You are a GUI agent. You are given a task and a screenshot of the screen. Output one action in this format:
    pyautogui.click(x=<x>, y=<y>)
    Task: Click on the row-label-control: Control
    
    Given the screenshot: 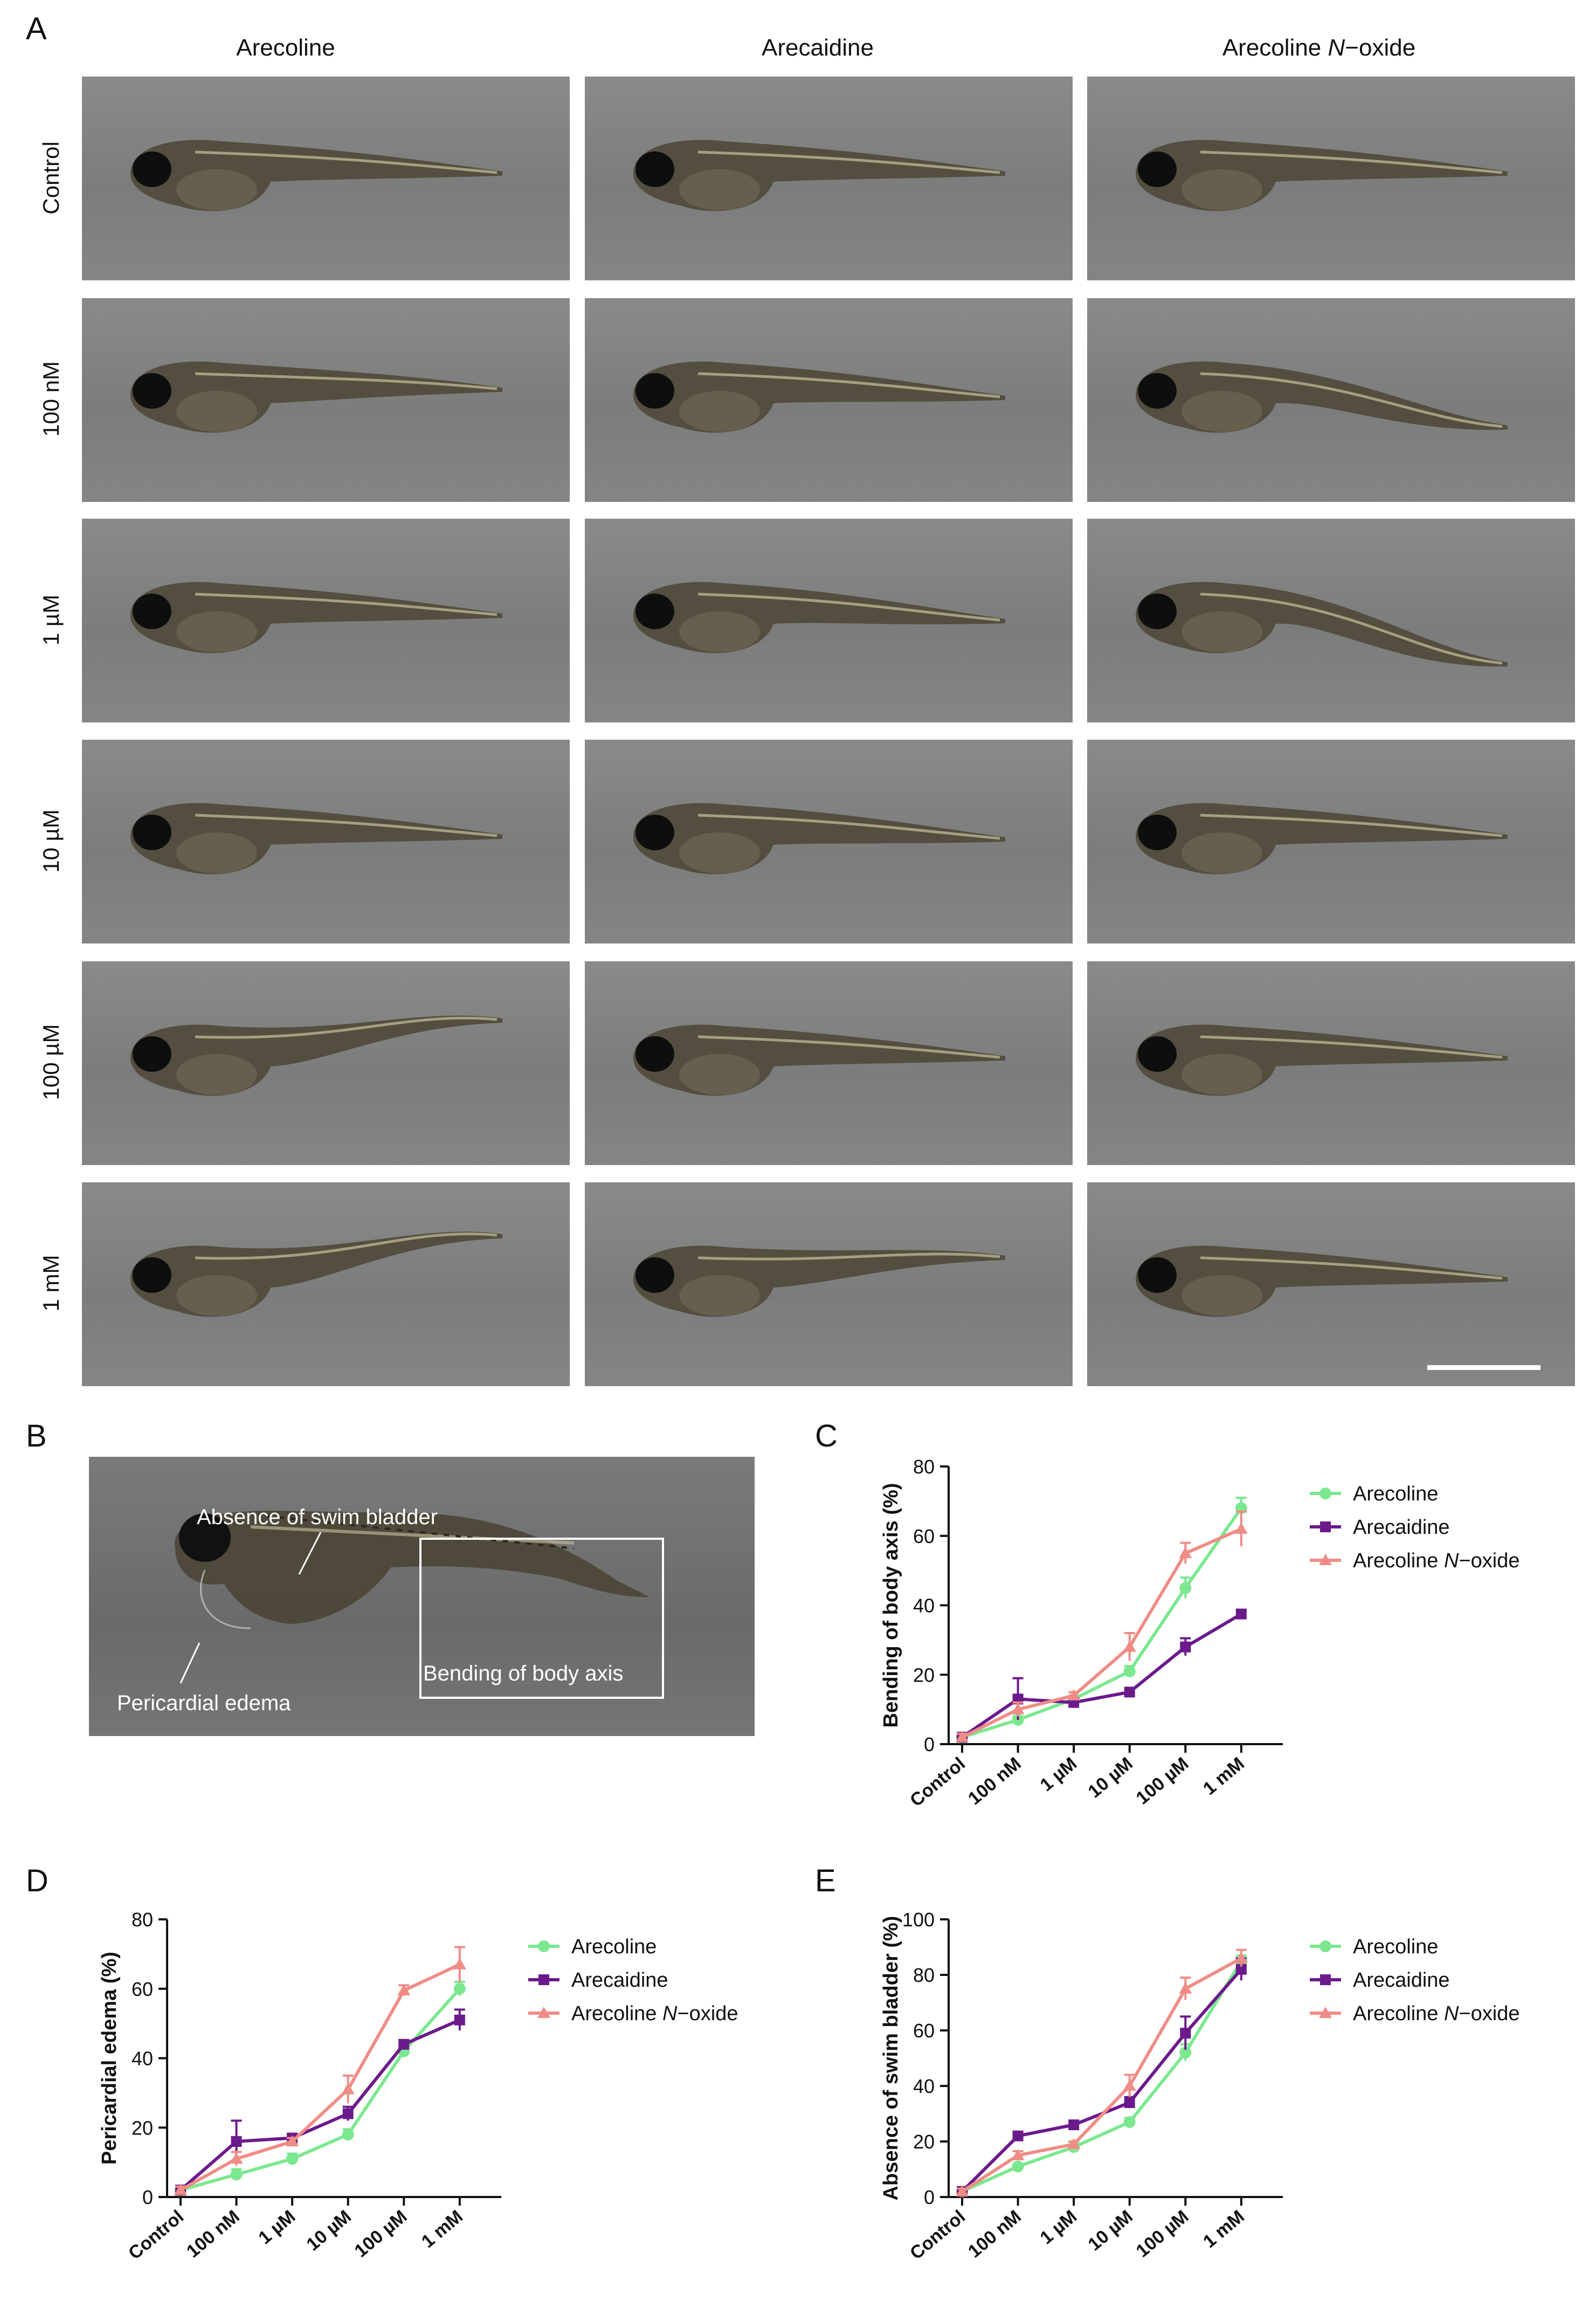 What is the action you would take?
    pyautogui.click(x=51, y=178)
    